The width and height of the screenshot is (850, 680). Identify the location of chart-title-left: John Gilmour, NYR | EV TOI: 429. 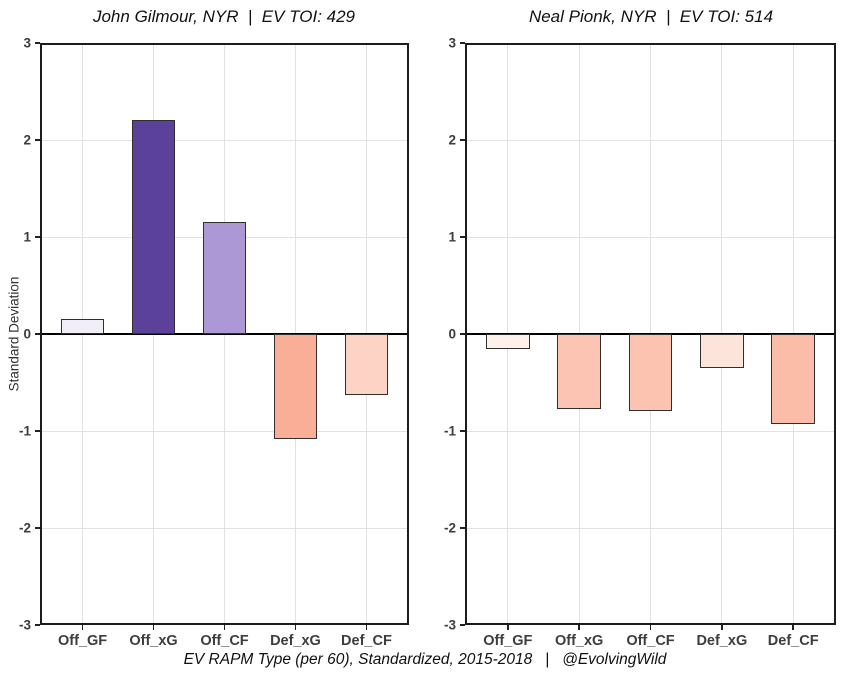
(224, 16).